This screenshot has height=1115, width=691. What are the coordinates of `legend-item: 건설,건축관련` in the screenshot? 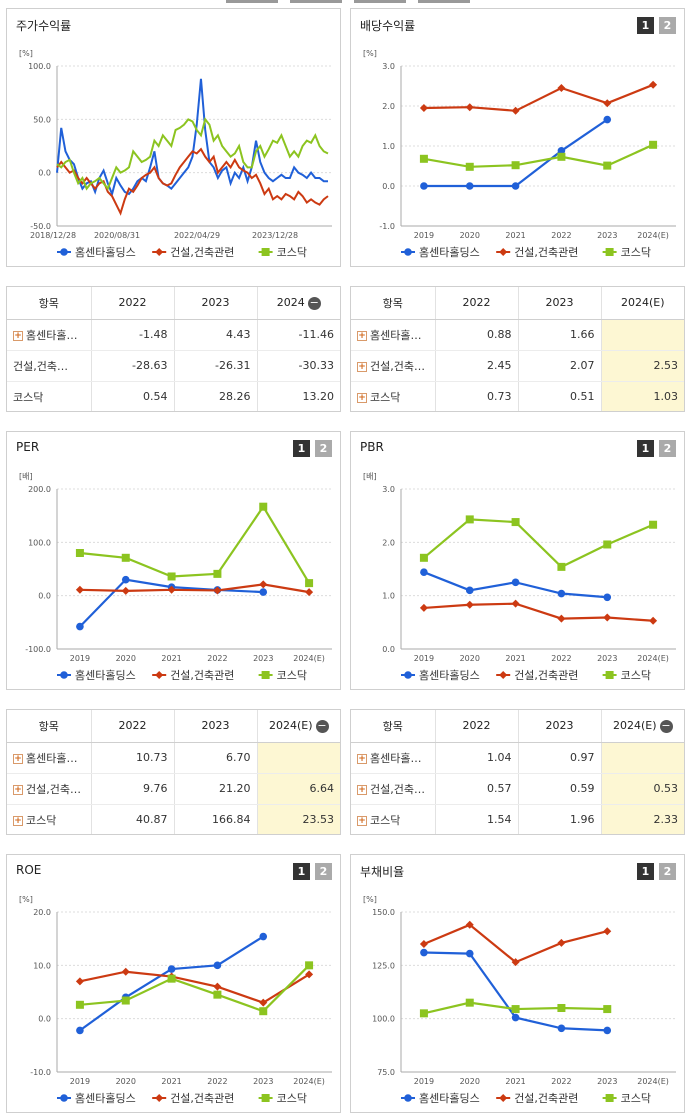 It's located at (537, 252).